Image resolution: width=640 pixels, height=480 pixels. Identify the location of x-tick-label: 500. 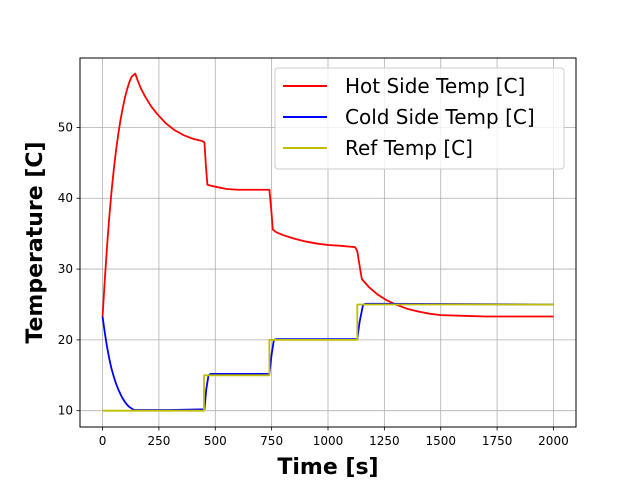
(215, 441).